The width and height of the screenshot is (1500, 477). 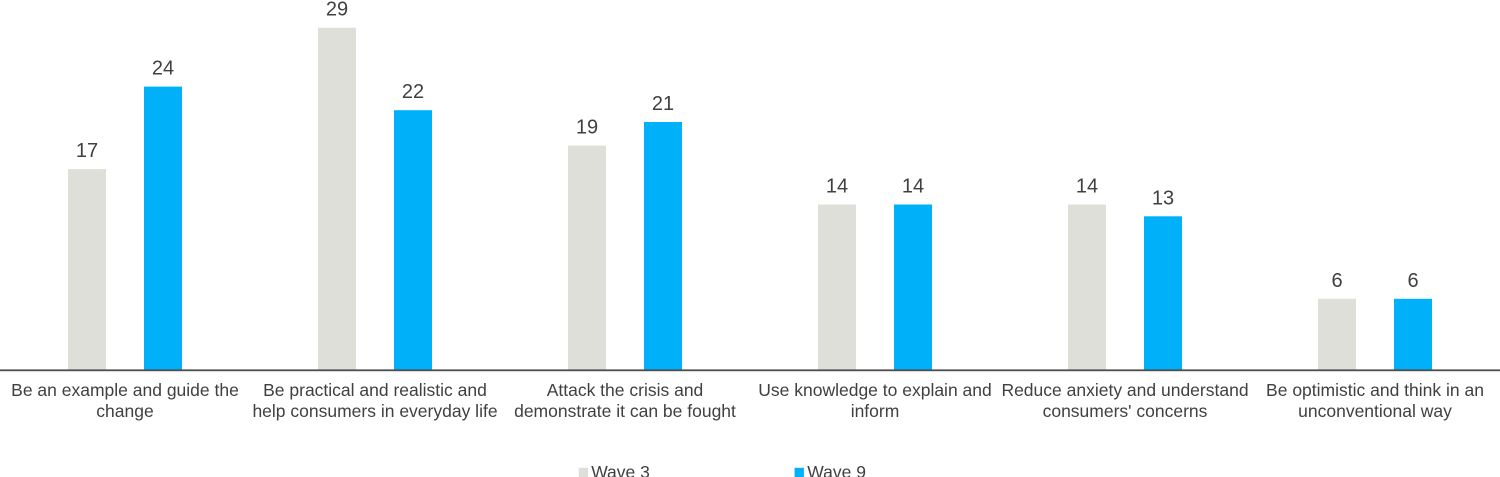 What do you see at coordinates (124, 411) in the screenshot?
I see `svg-text: change` at bounding box center [124, 411].